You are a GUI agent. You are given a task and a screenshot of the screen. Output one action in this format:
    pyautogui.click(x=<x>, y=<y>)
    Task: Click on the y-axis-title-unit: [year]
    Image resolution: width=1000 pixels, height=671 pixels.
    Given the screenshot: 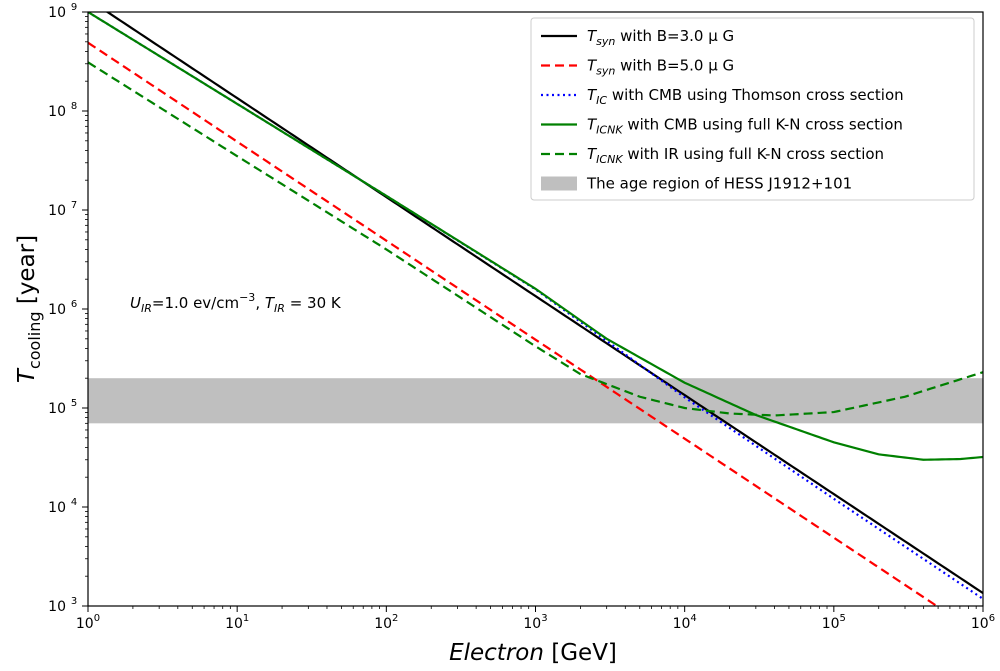 What is the action you would take?
    pyautogui.click(x=27, y=273)
    